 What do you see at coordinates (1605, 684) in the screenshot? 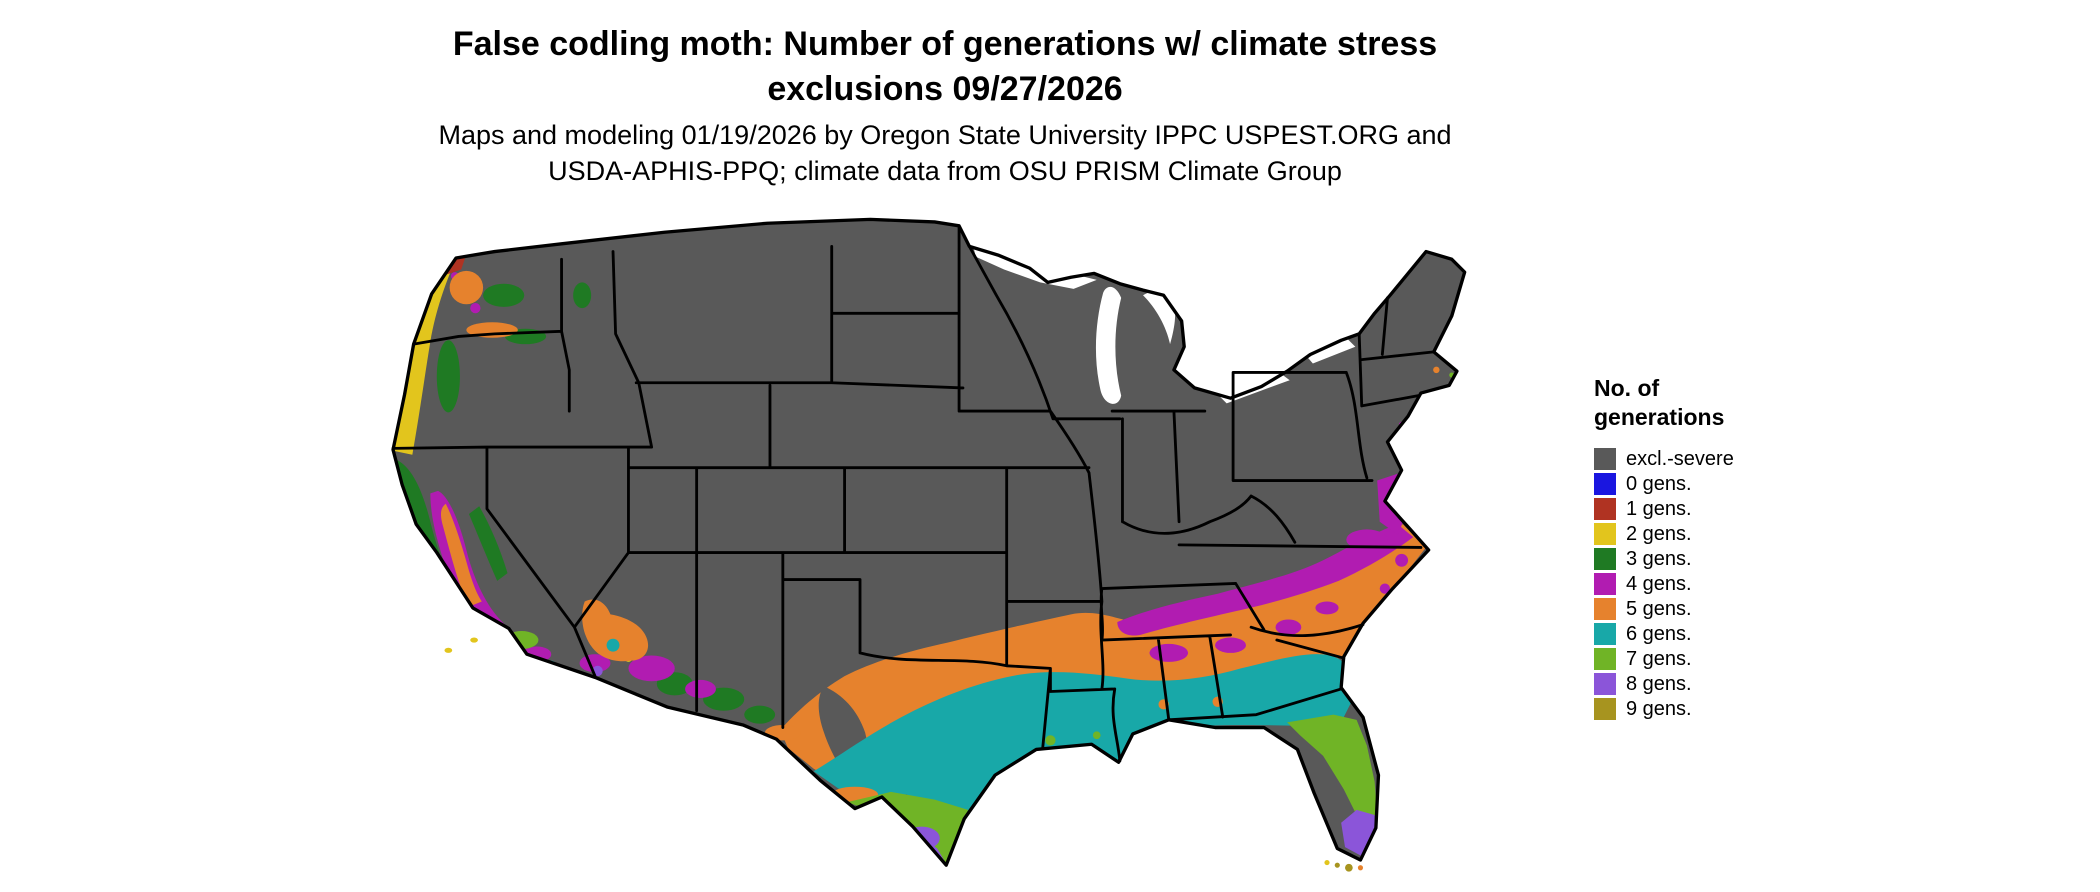
I see `legend-swatch-8-gens` at bounding box center [1605, 684].